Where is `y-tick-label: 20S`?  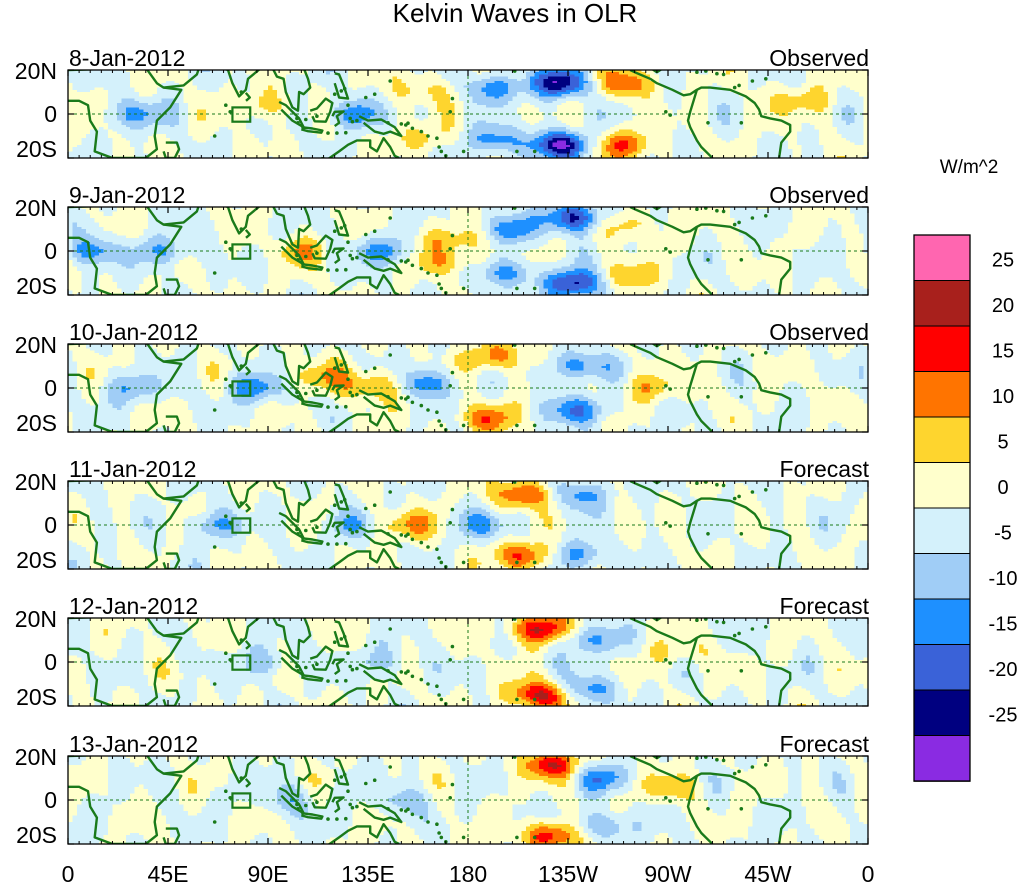 y-tick-label: 20S is located at coordinates (36, 286).